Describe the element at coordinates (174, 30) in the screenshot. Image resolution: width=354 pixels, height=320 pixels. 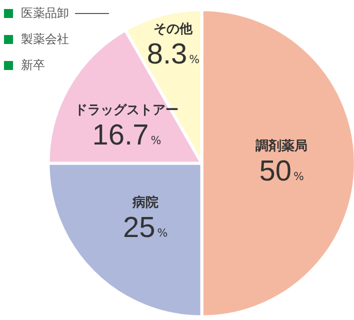
I see `slice-label: その他` at that location.